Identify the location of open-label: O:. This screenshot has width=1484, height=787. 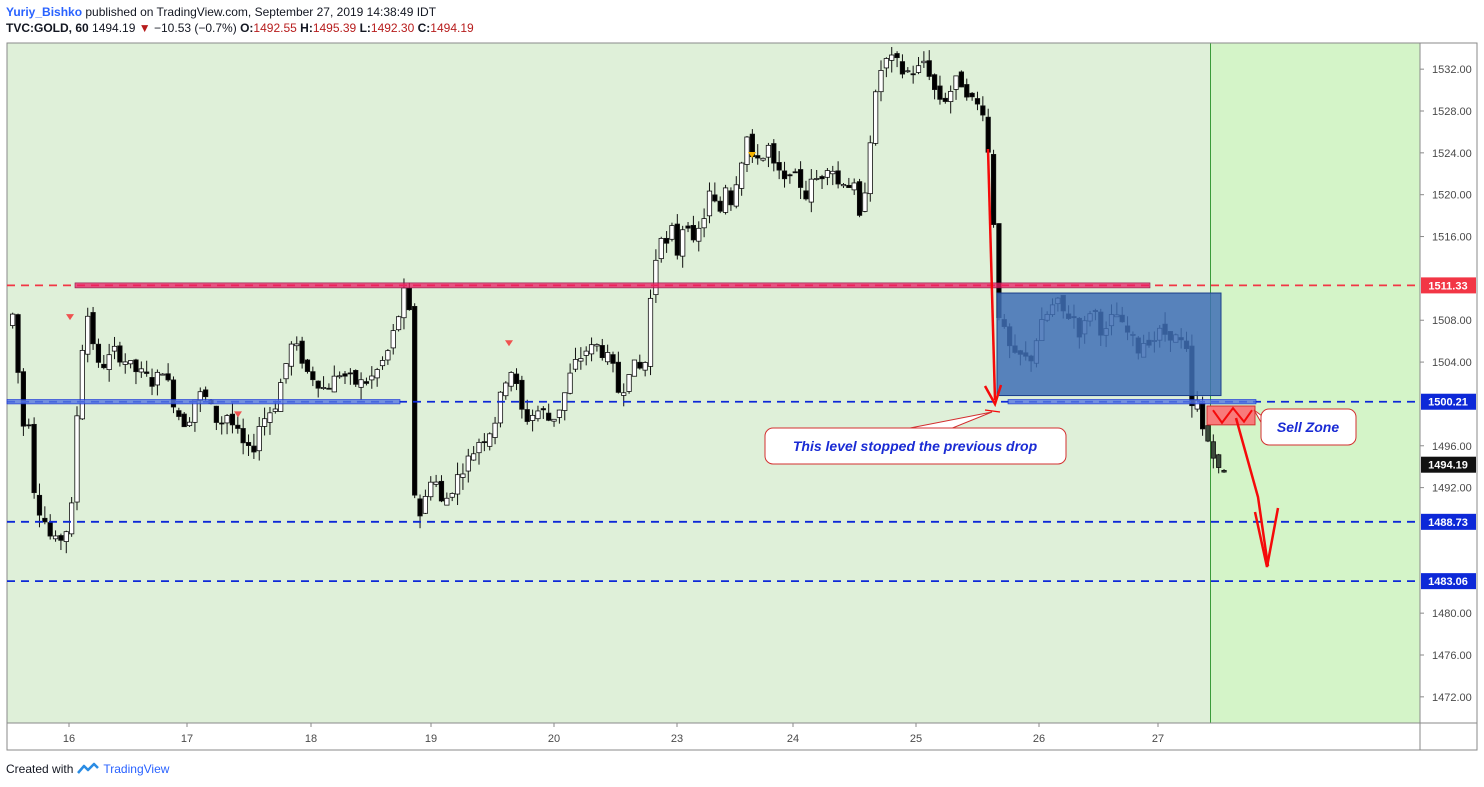
(247, 28).